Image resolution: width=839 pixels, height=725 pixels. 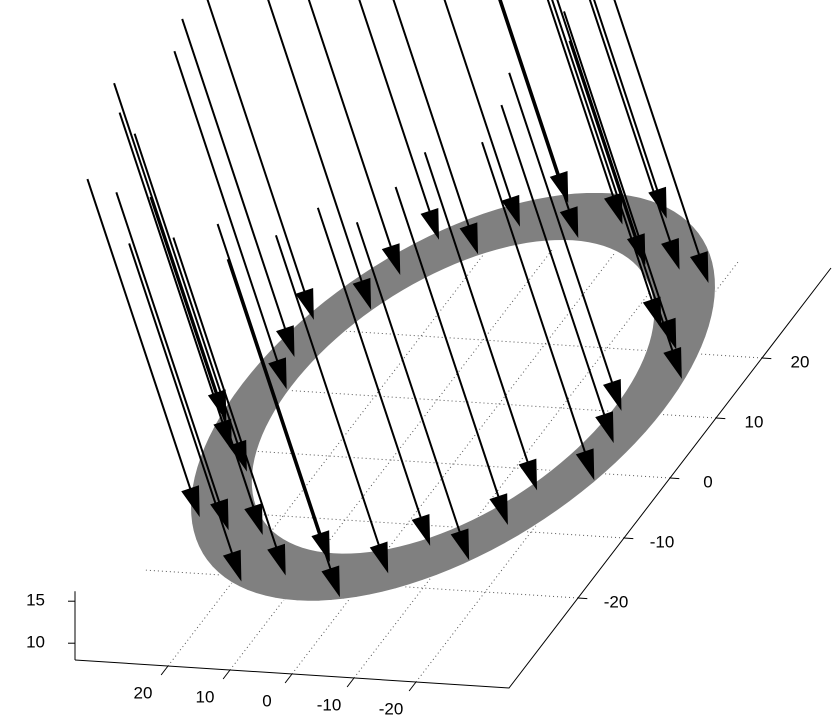 What do you see at coordinates (800, 361) in the screenshot?
I see `y-tick-label: 20` at bounding box center [800, 361].